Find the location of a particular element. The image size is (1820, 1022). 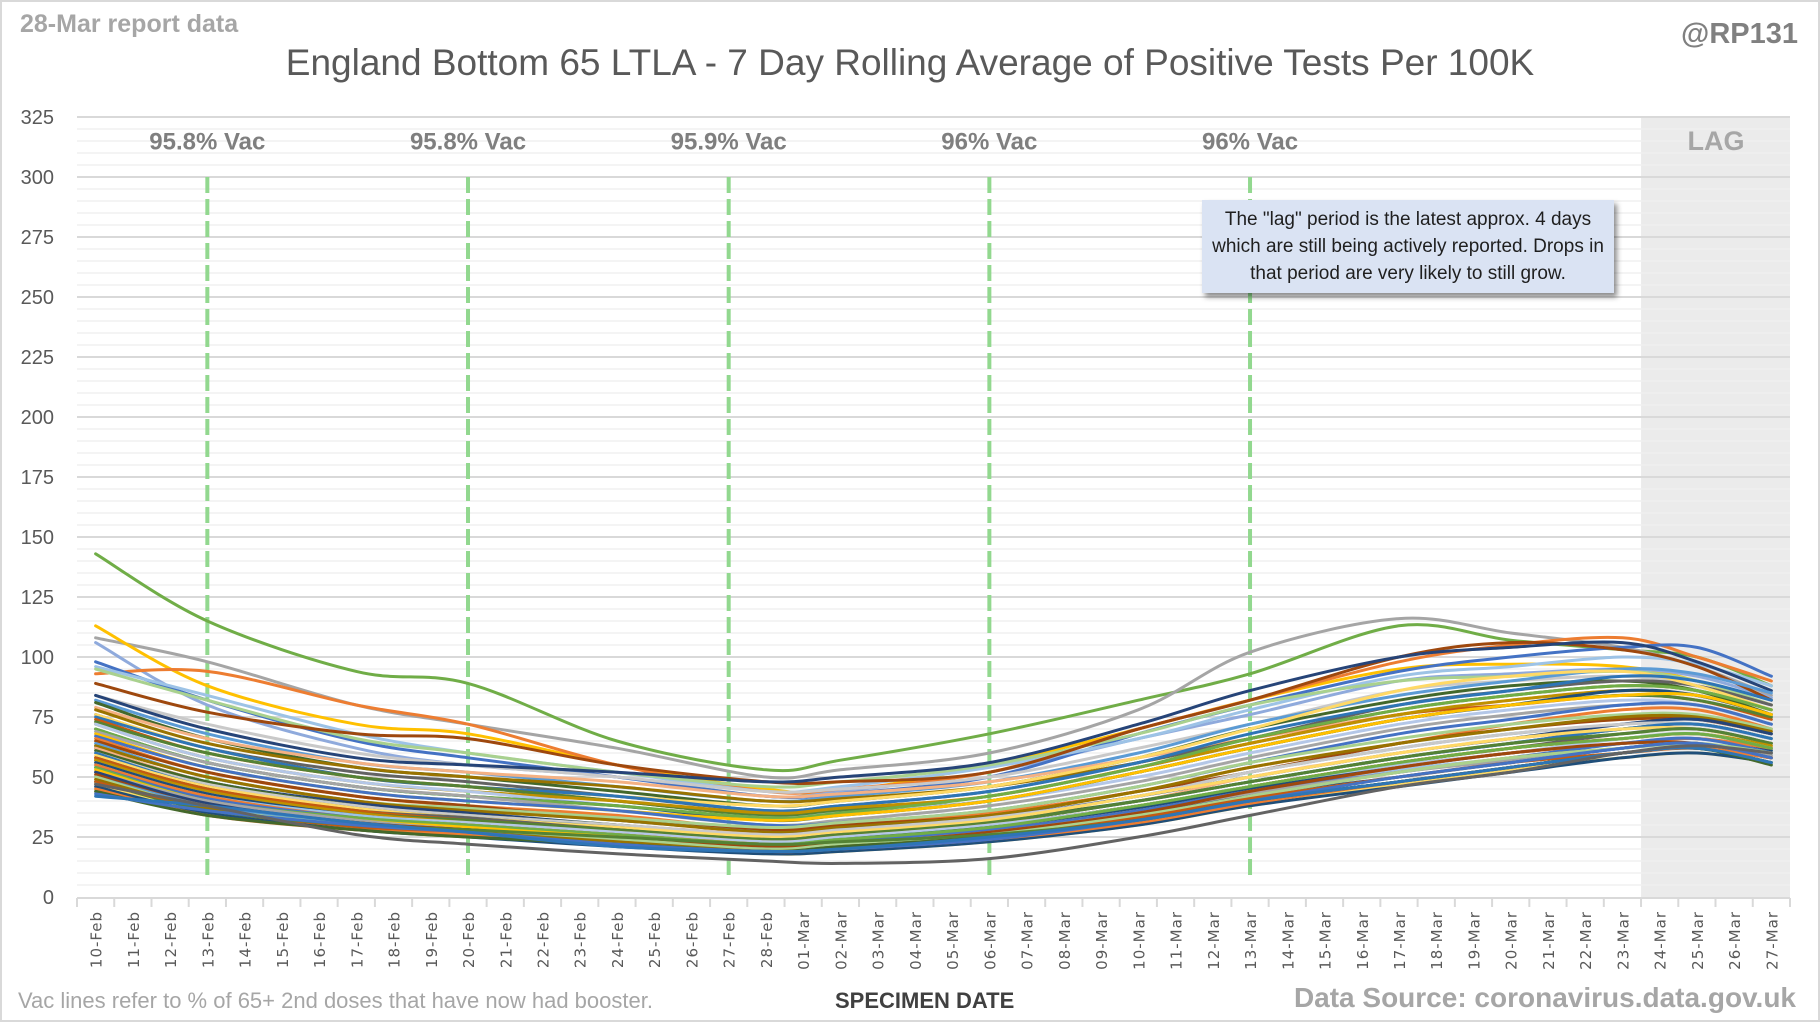

x-tick-label: 11-Feb is located at coordinates (134, 939).